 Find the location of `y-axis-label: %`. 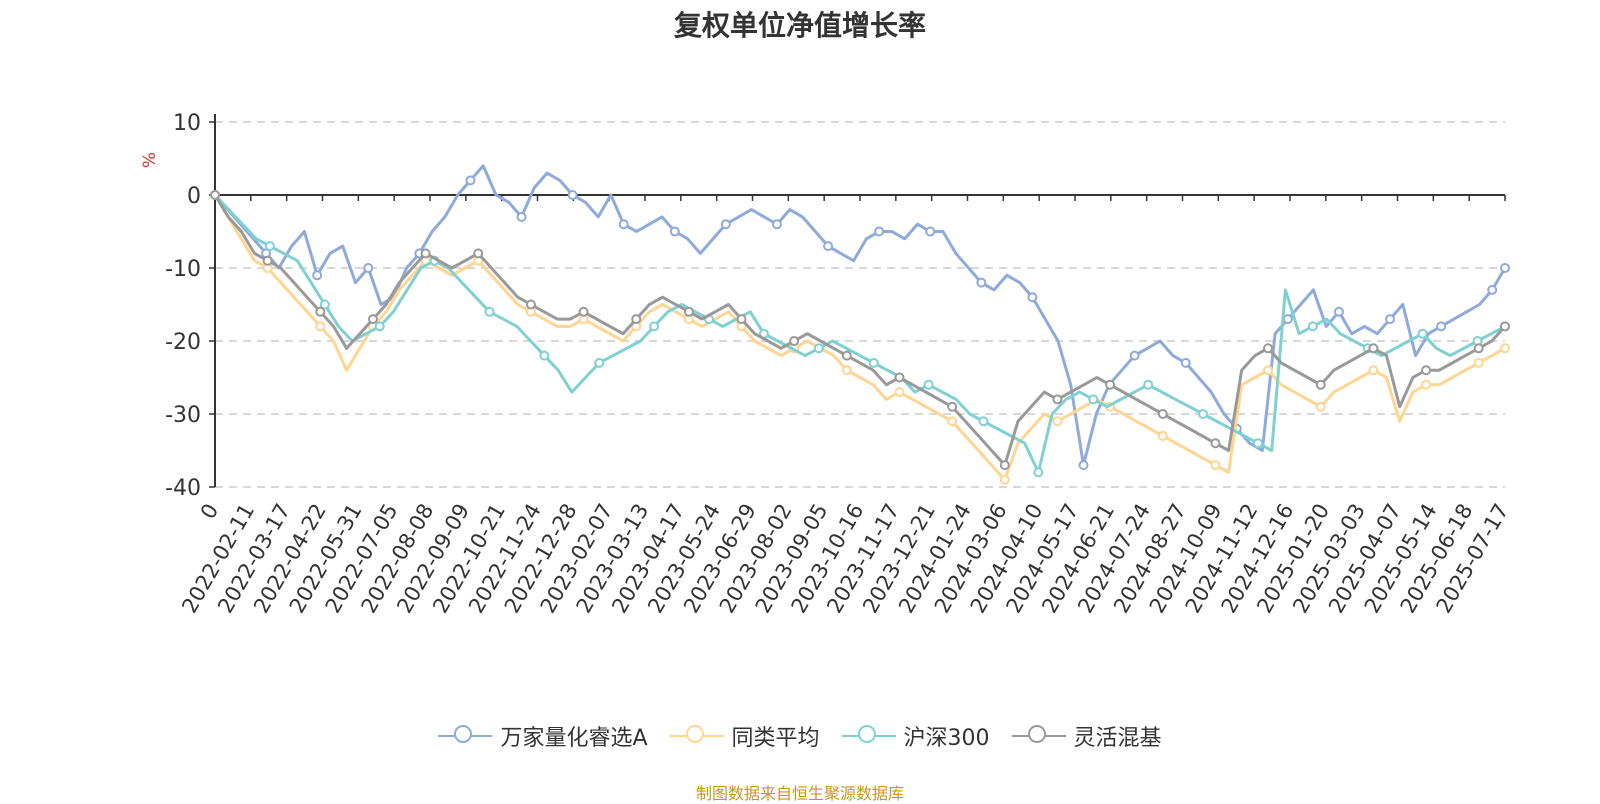

y-axis-label: % is located at coordinates (150, 160).